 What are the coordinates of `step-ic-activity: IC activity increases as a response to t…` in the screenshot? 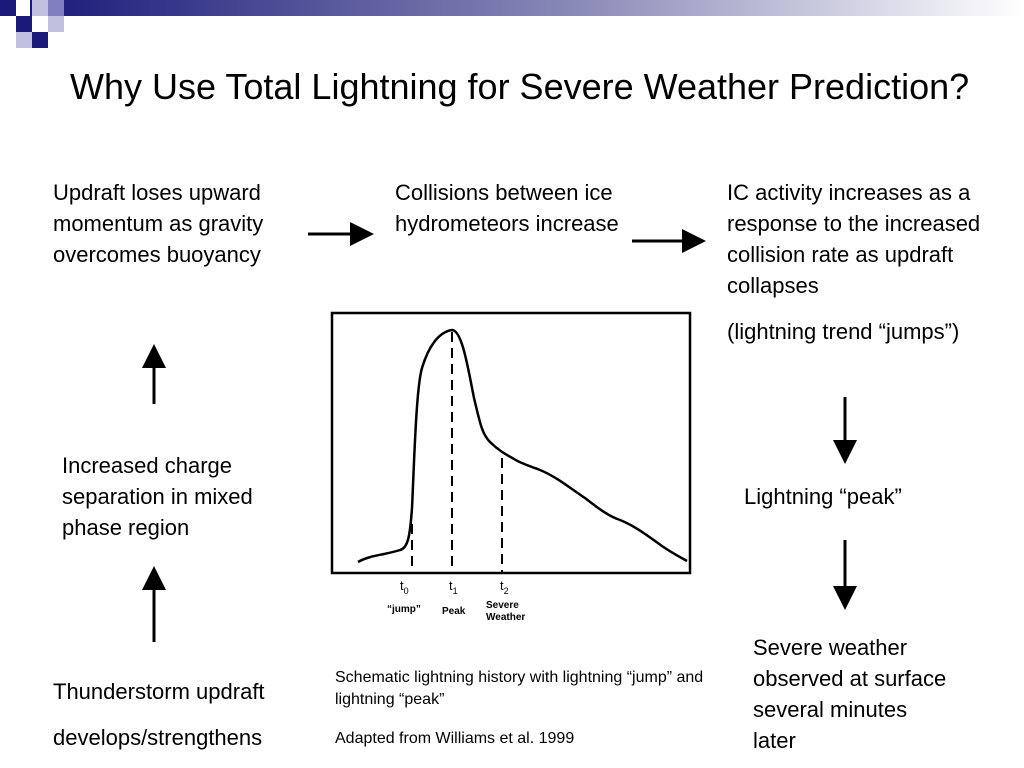 It's located at (854, 239).